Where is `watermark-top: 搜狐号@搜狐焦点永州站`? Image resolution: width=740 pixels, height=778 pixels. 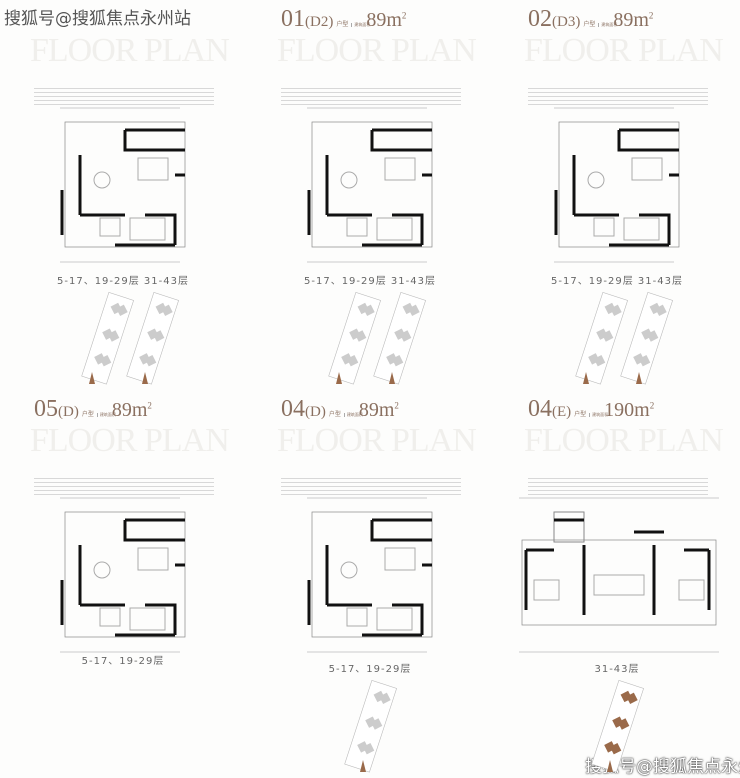
watermark-top: 搜狐号@搜狐焦点永州站 is located at coordinates (97, 19).